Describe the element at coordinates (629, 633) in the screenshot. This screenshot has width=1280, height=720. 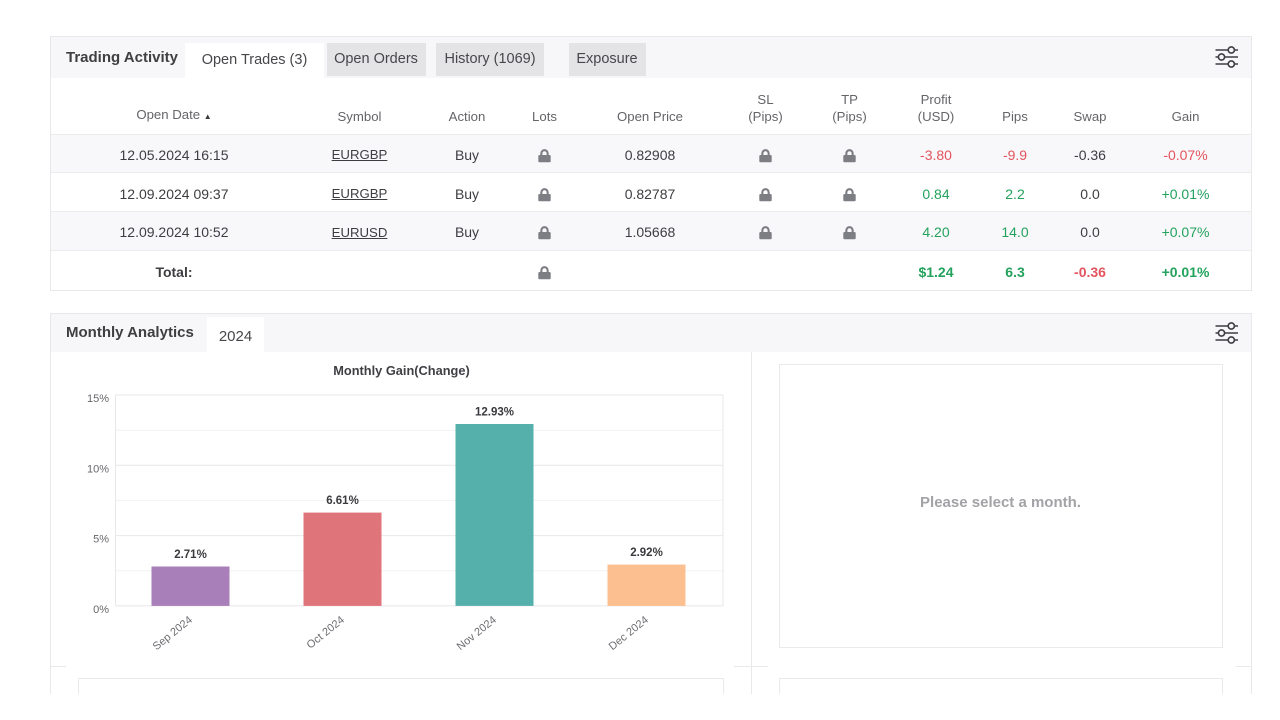
I see `svg-text: Dec 2024` at that location.